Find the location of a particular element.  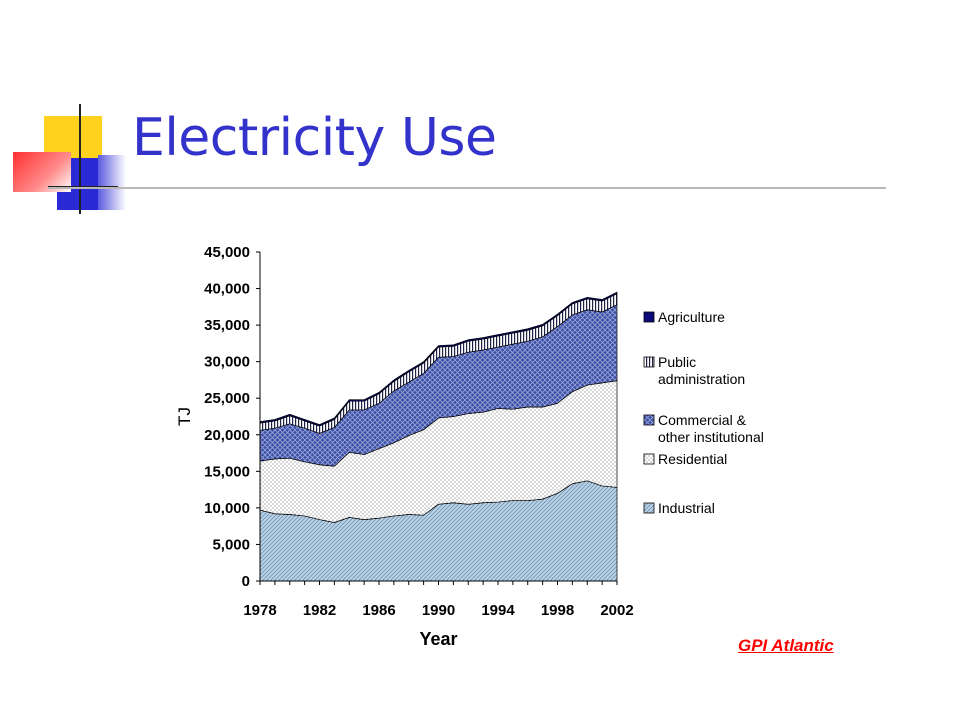

x-tick-label: 1998 is located at coordinates (557, 610).